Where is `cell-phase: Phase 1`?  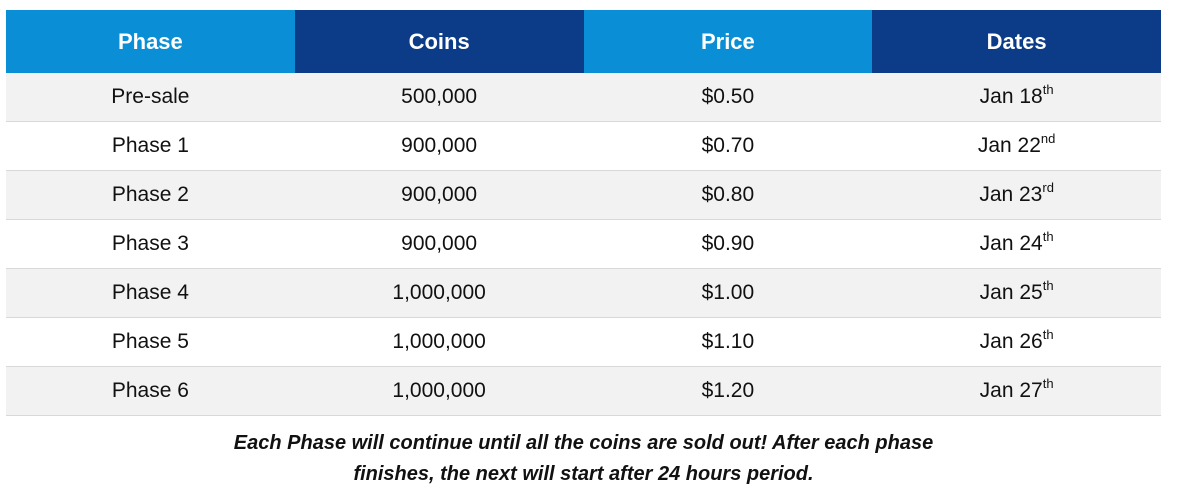
cell-phase: Phase 1 is located at coordinates (150, 146).